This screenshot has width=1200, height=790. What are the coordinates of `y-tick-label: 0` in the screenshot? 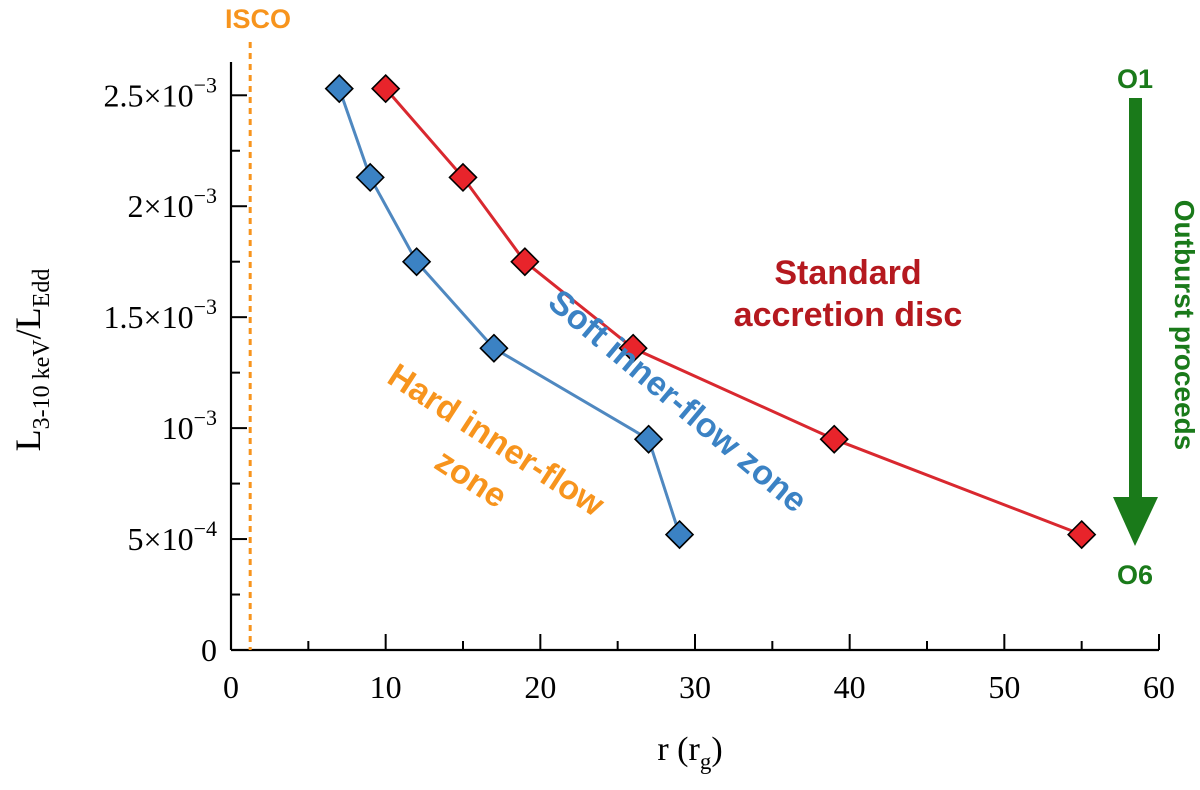 It's located at (209, 650).